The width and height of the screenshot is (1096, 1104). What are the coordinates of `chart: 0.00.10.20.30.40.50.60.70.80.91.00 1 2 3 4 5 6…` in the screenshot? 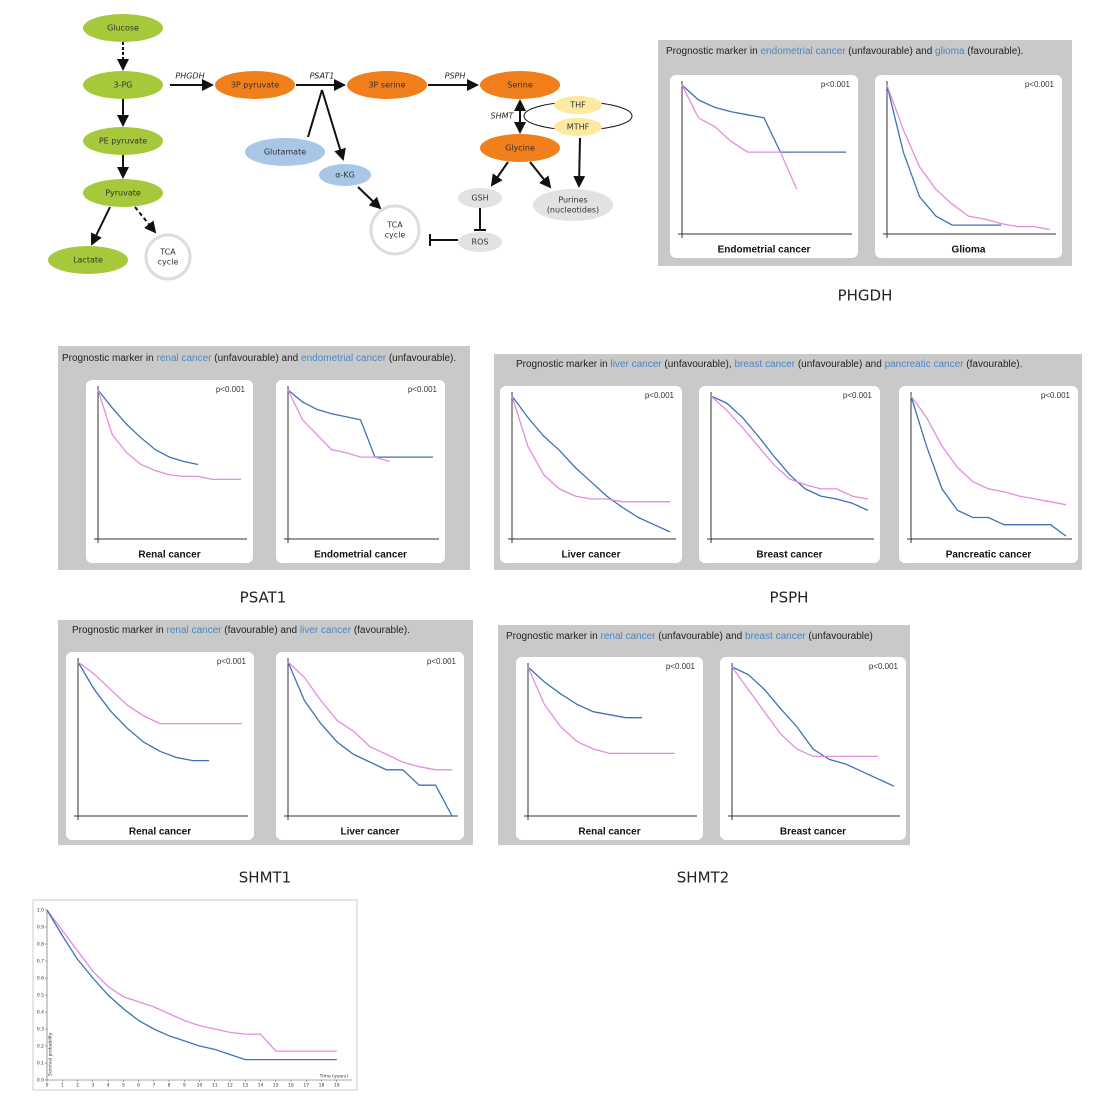 It's located at (195, 995).